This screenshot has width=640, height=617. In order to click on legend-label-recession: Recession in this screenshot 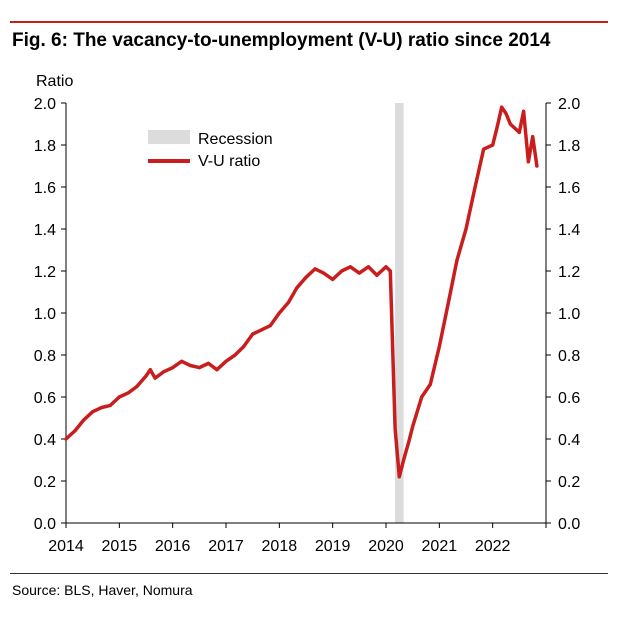, I will do `click(235, 139)`.